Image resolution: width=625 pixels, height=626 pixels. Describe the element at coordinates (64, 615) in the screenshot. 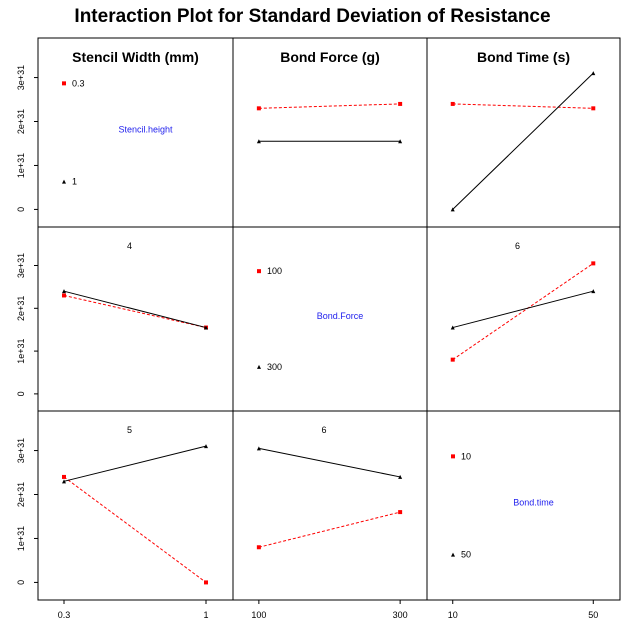

I see `x-tick-label: 0.3` at that location.